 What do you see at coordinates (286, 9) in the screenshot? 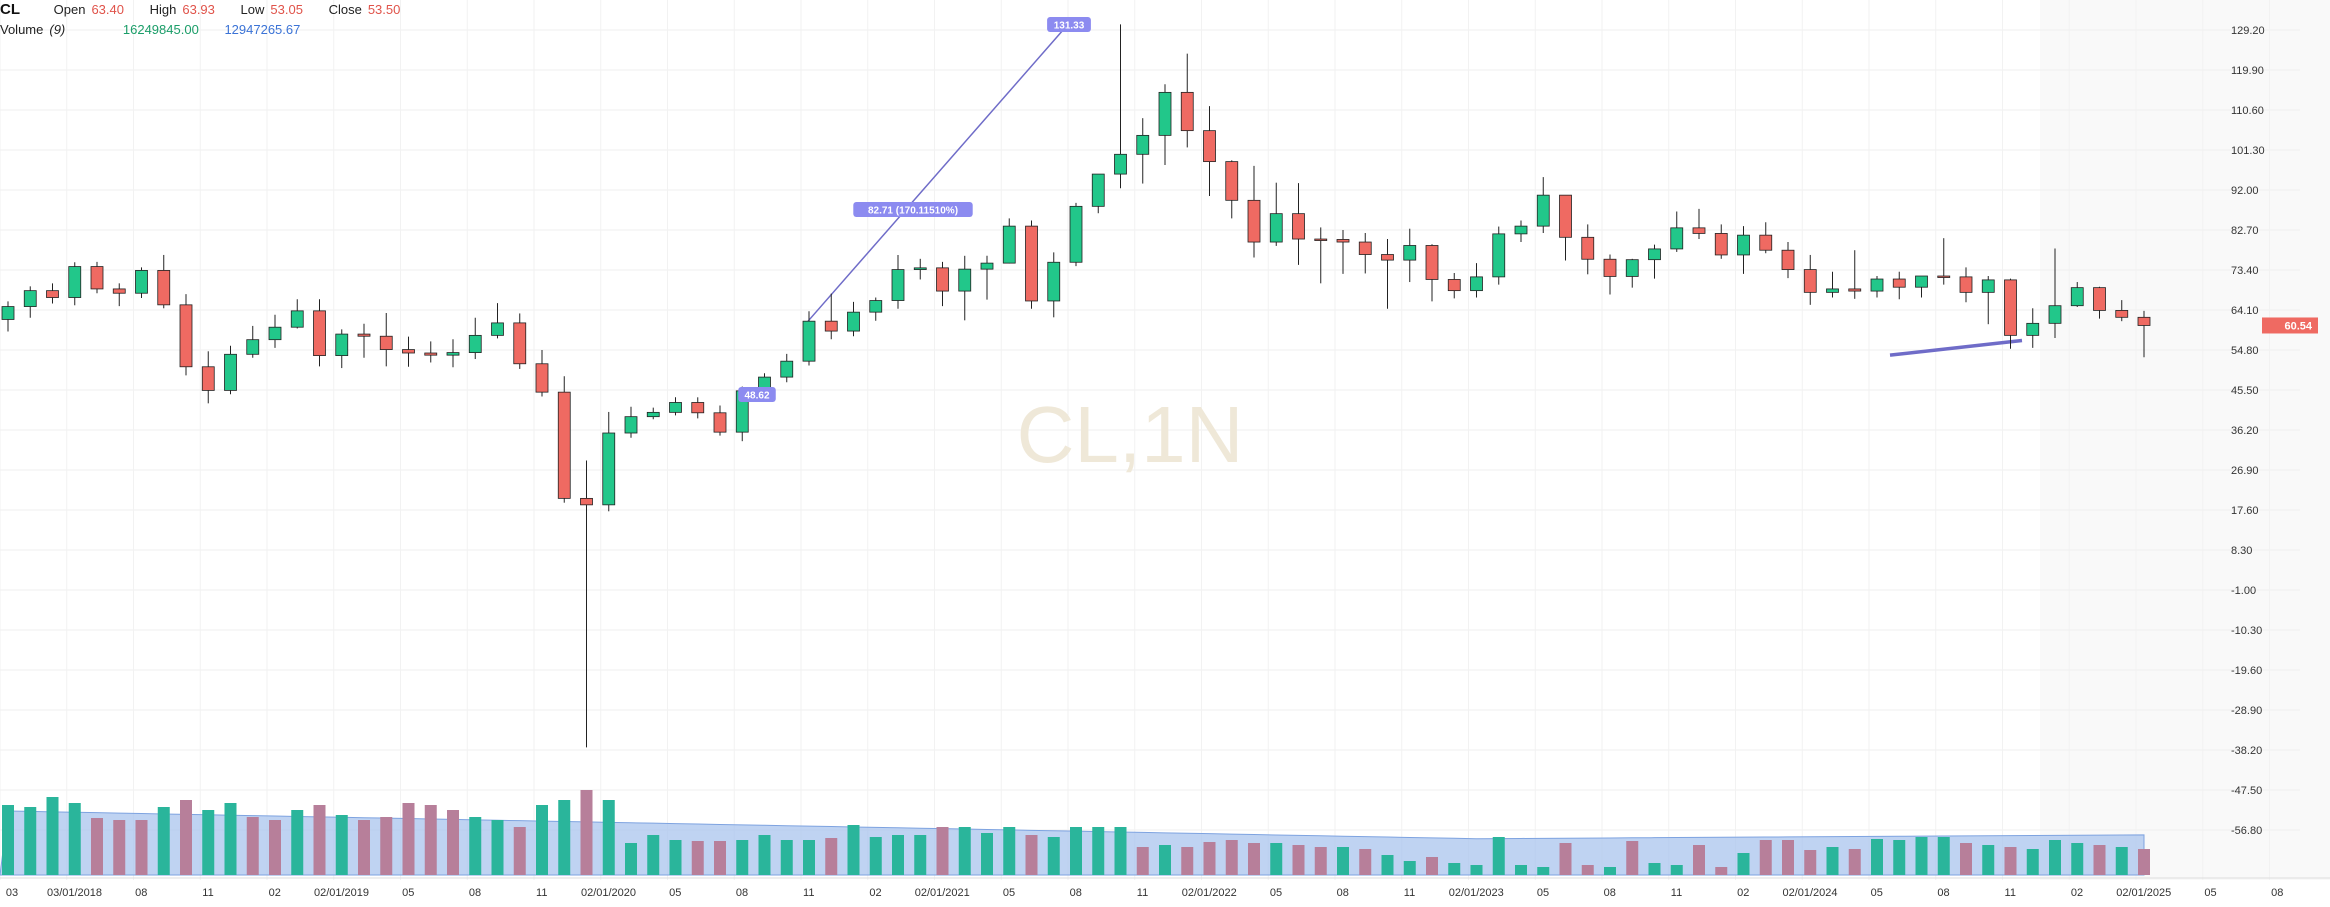
I see `low-value: 53.05` at bounding box center [286, 9].